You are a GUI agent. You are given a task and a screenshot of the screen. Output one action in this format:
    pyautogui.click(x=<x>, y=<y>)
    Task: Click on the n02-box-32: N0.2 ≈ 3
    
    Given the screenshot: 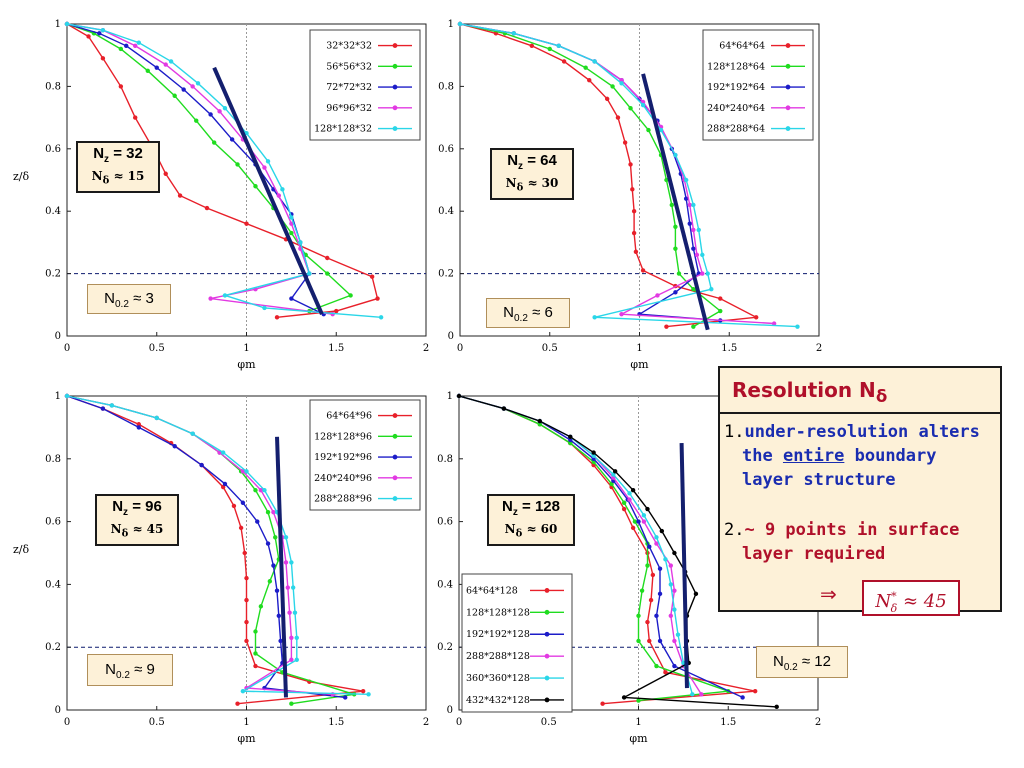 What is the action you would take?
    pyautogui.click(x=129, y=299)
    